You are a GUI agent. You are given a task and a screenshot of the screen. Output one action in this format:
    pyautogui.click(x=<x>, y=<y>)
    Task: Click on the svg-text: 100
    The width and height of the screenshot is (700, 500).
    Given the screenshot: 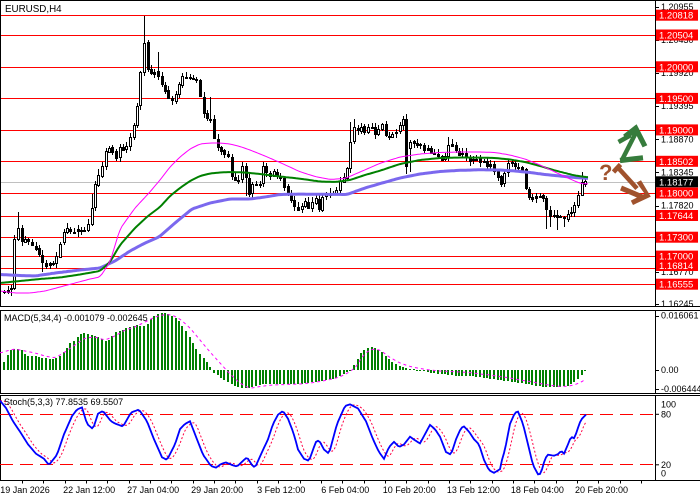 What is the action you would take?
    pyautogui.click(x=668, y=405)
    